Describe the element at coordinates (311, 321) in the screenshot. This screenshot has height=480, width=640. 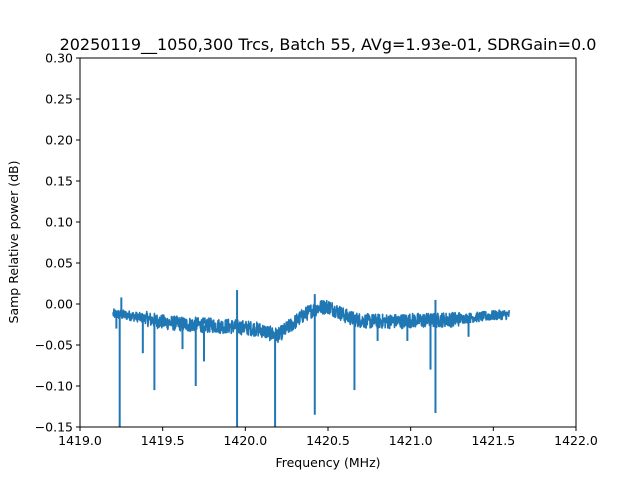
I see `series-line` at that location.